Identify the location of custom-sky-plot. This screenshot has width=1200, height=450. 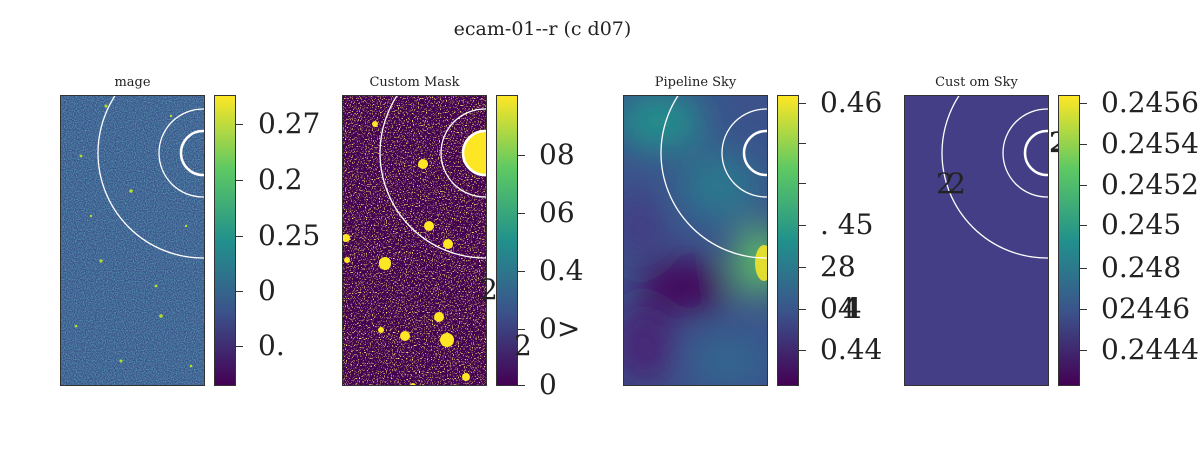
(976, 240).